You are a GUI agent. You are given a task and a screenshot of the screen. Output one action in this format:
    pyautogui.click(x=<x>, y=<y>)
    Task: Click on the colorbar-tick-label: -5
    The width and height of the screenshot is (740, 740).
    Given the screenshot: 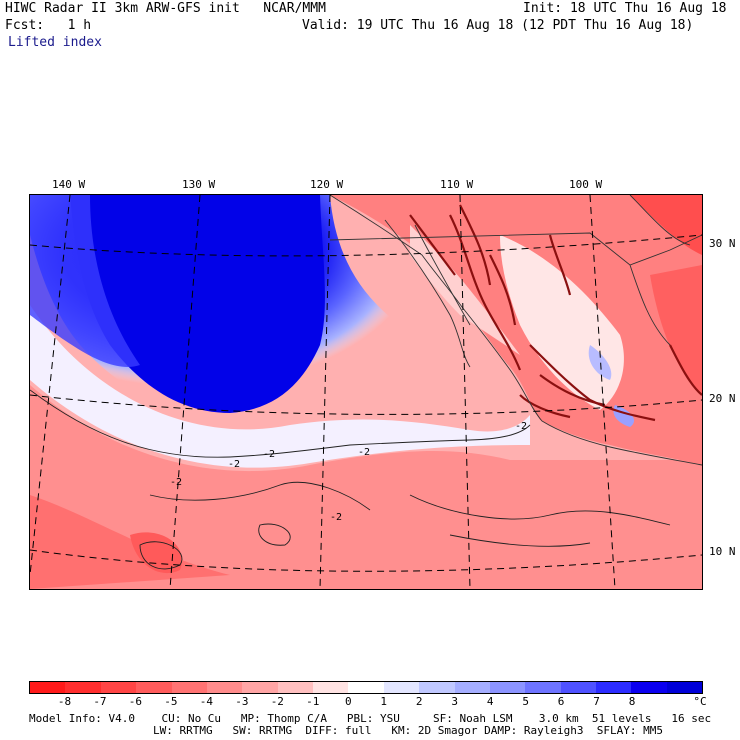 What is the action you would take?
    pyautogui.click(x=171, y=701)
    